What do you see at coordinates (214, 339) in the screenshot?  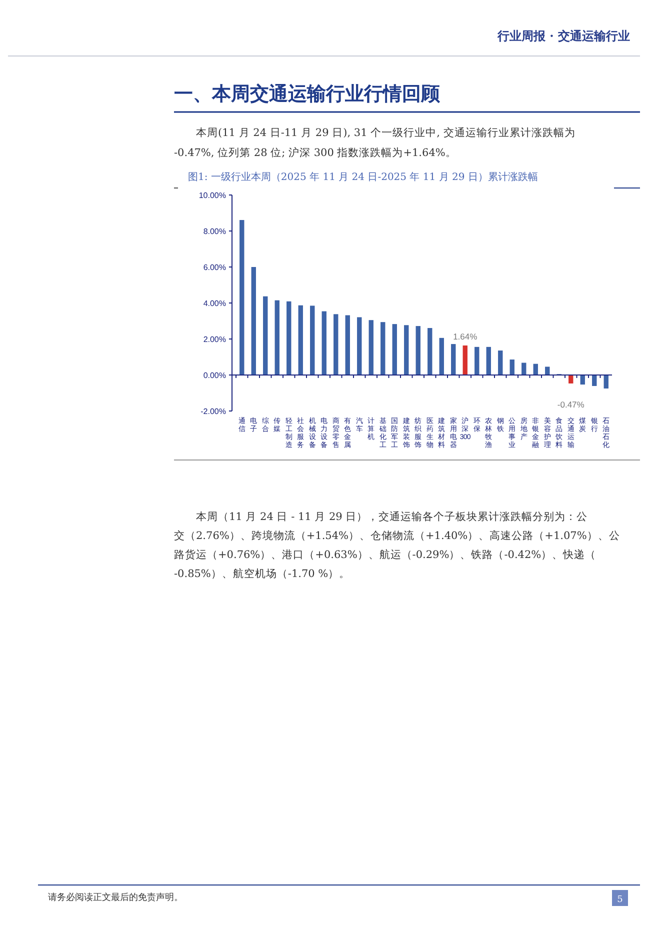 I see `y-tick-label: 2.00%` at bounding box center [214, 339].